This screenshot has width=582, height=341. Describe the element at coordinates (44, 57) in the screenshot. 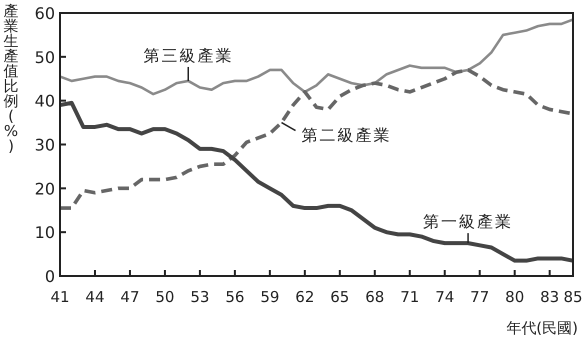

I see `y-tick-label: 50` at that location.